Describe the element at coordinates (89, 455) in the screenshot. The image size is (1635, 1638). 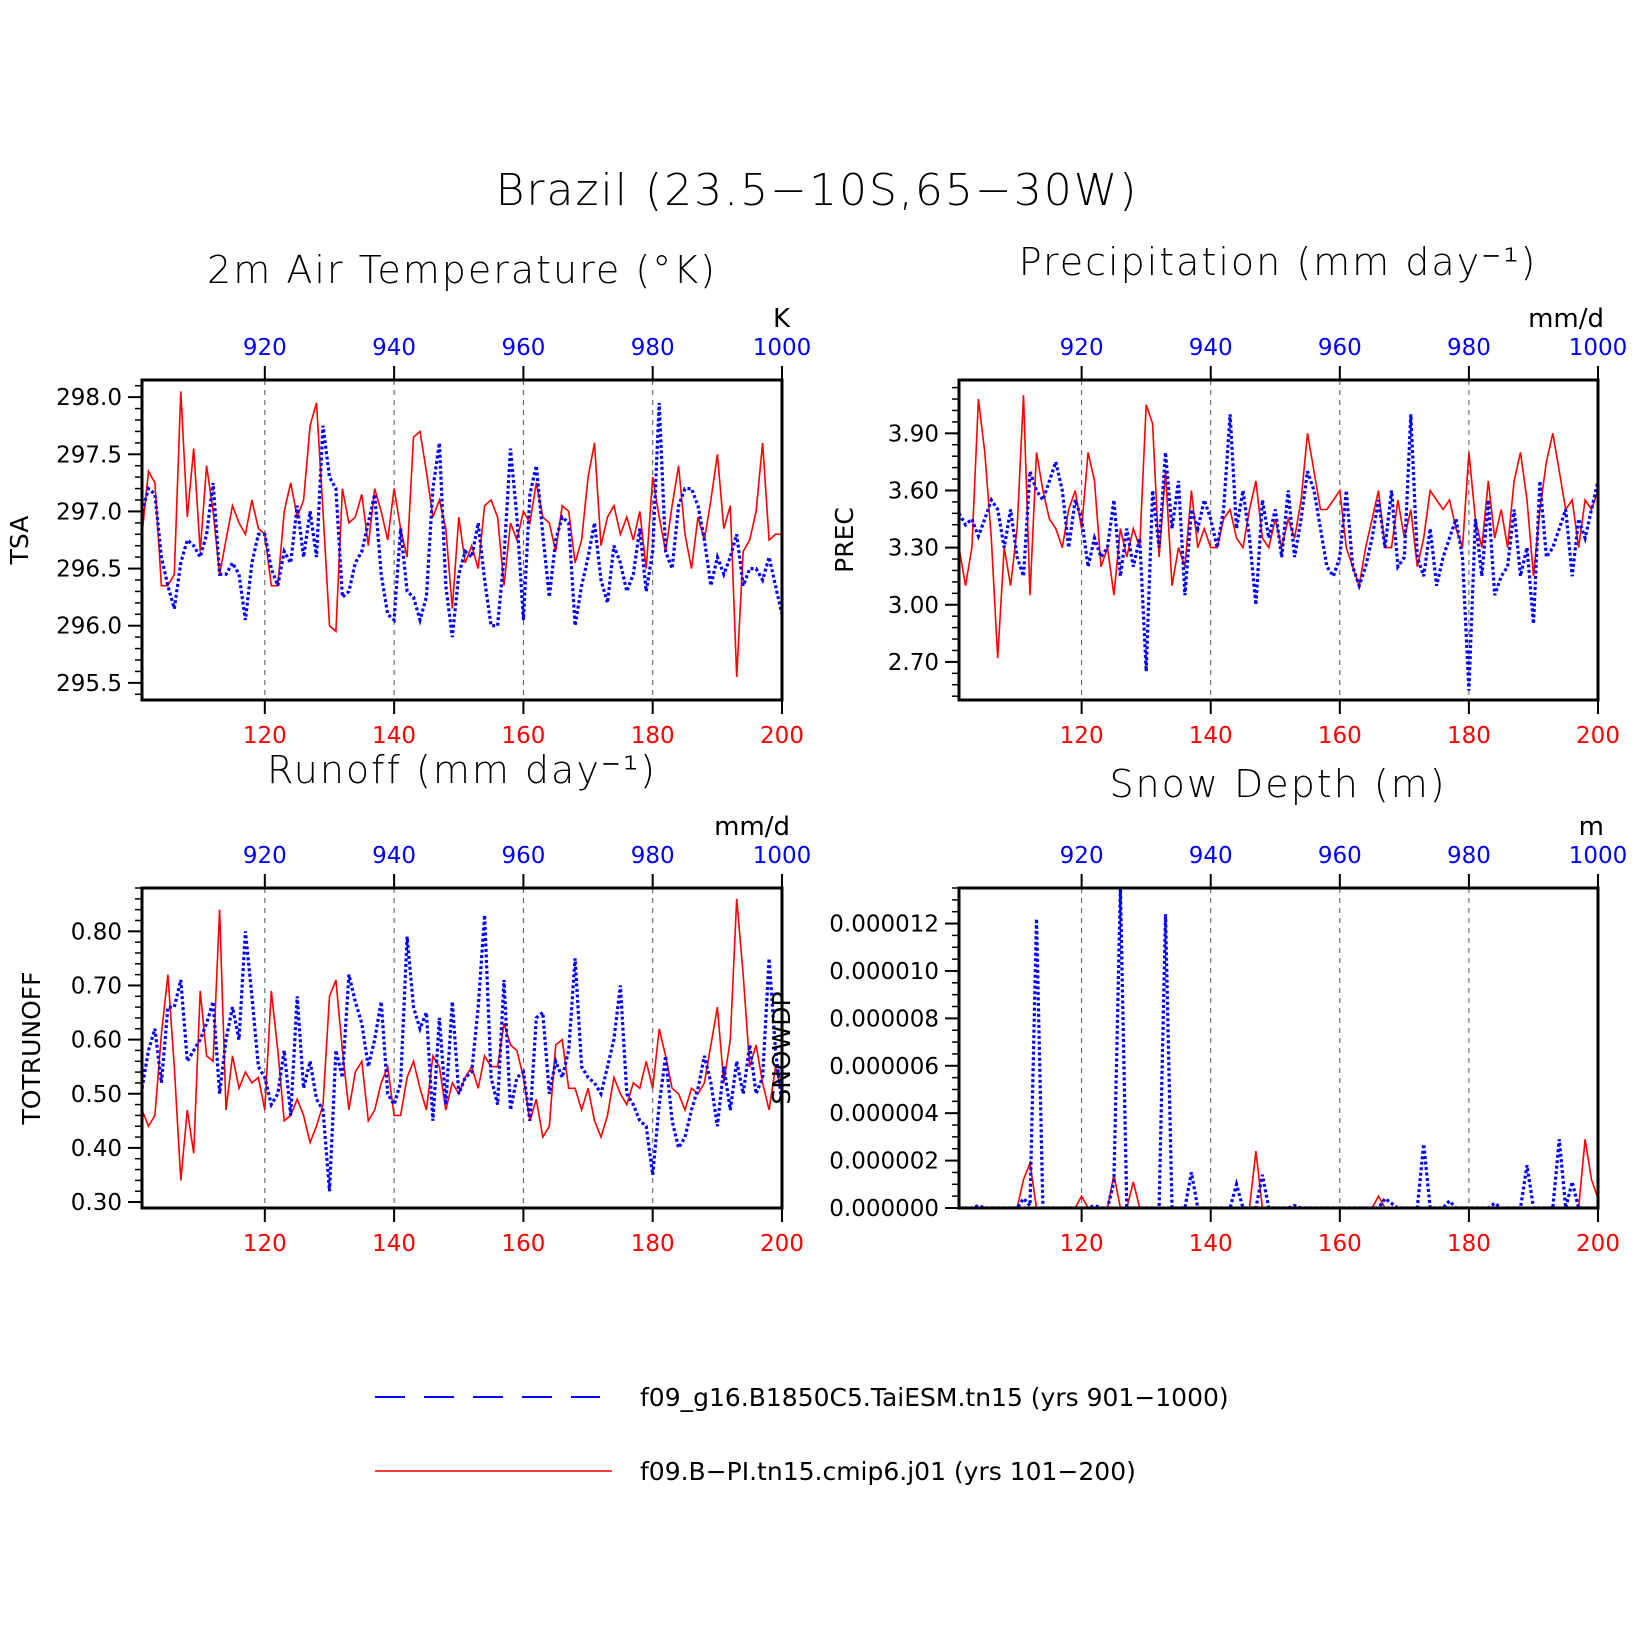
I see `y-tick-label: 297.5` at that location.